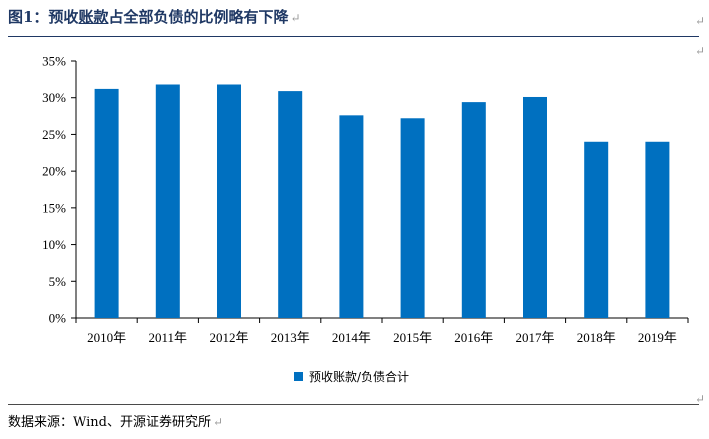 The image size is (709, 439). What do you see at coordinates (54, 134) in the screenshot?
I see `y-tick-label: 25%` at bounding box center [54, 134].